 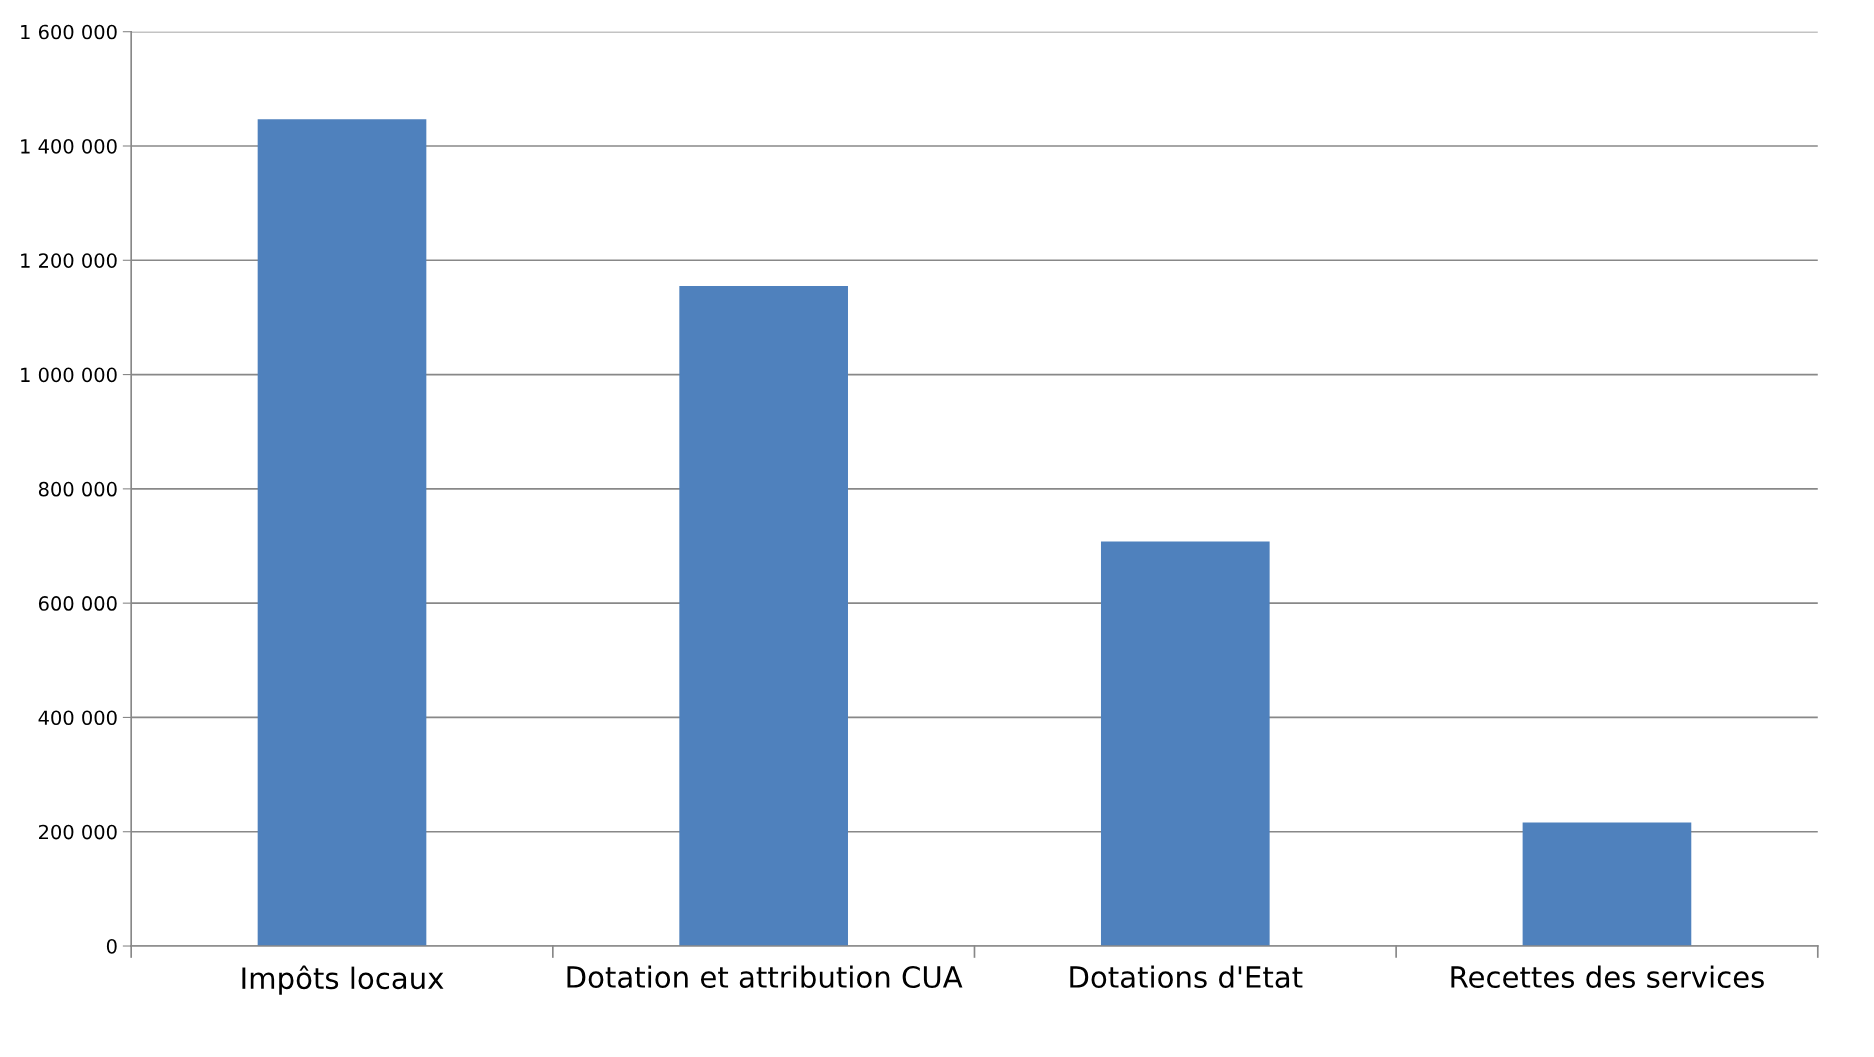 I want to click on y-tick-label: 0, so click(x=111, y=946).